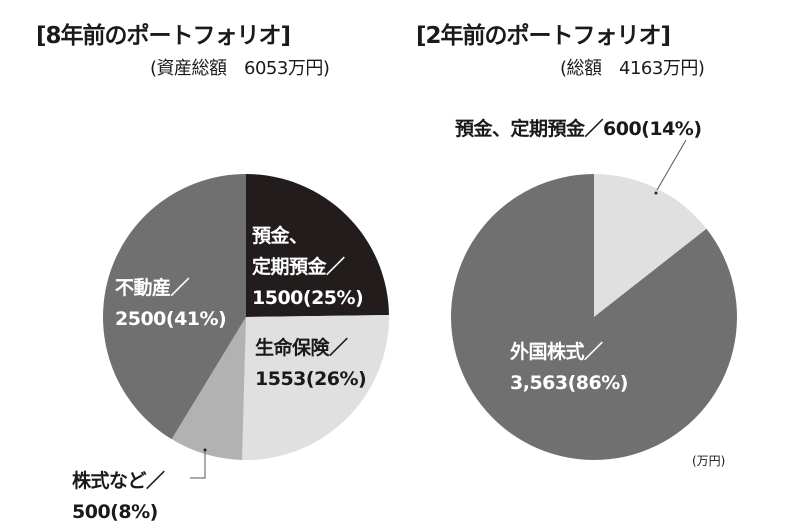  What do you see at coordinates (632, 68) in the screenshot?
I see `chart2-subtitle: (総額 4163万円)` at bounding box center [632, 68].